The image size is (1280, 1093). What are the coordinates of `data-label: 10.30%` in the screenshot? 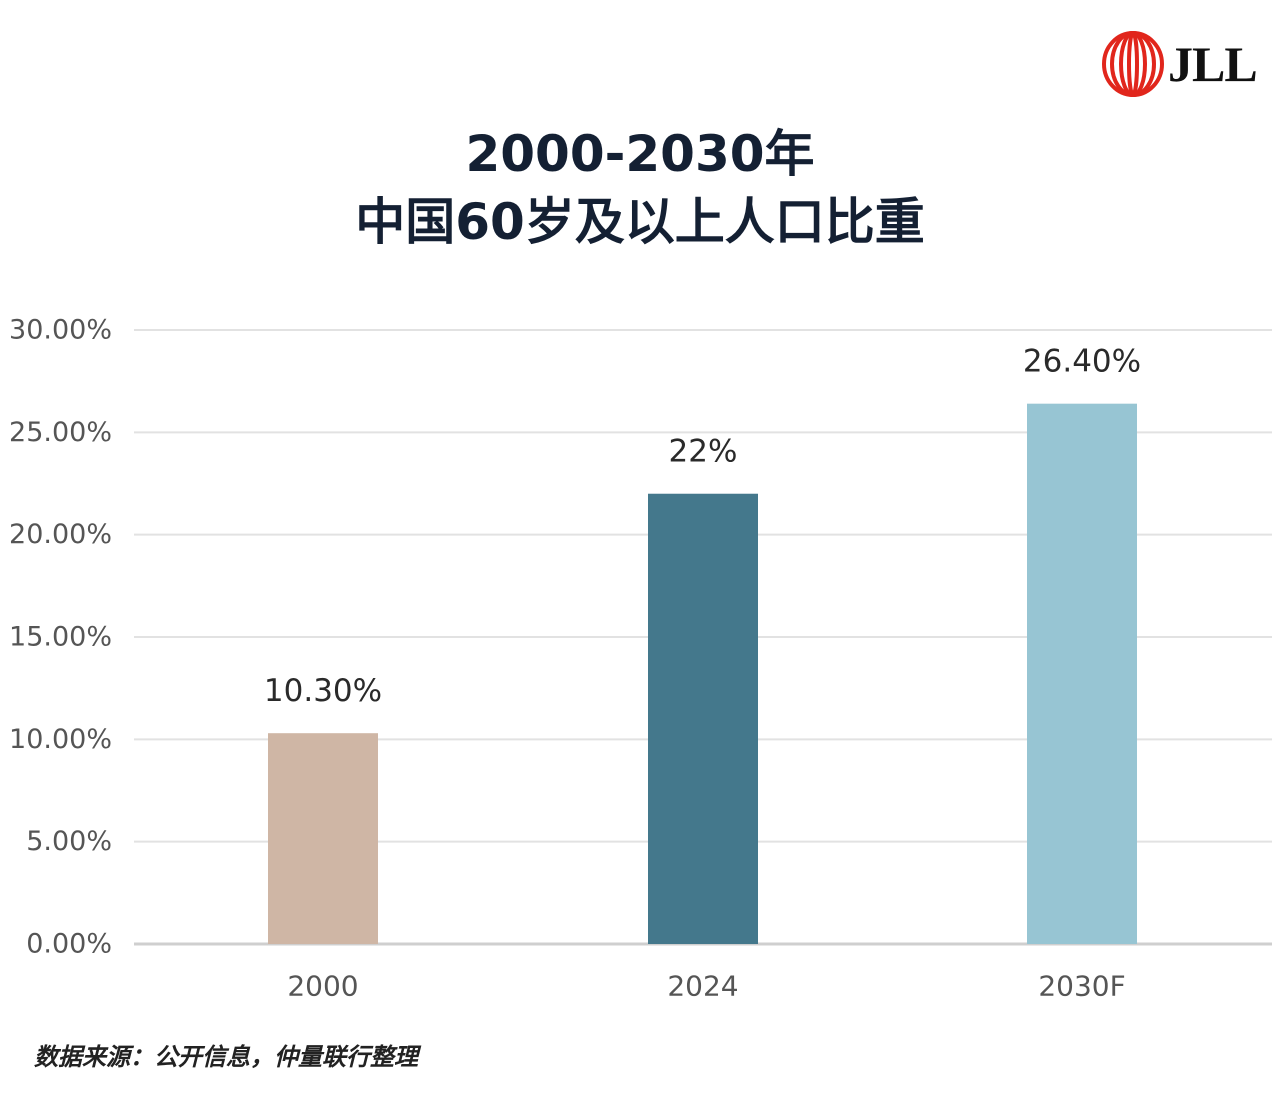 It's located at (323, 691).